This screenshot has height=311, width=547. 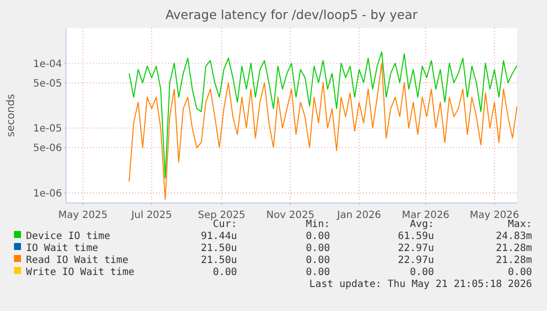 What do you see at coordinates (83, 215) in the screenshot?
I see `x-tick-label: May 2025` at bounding box center [83, 215].